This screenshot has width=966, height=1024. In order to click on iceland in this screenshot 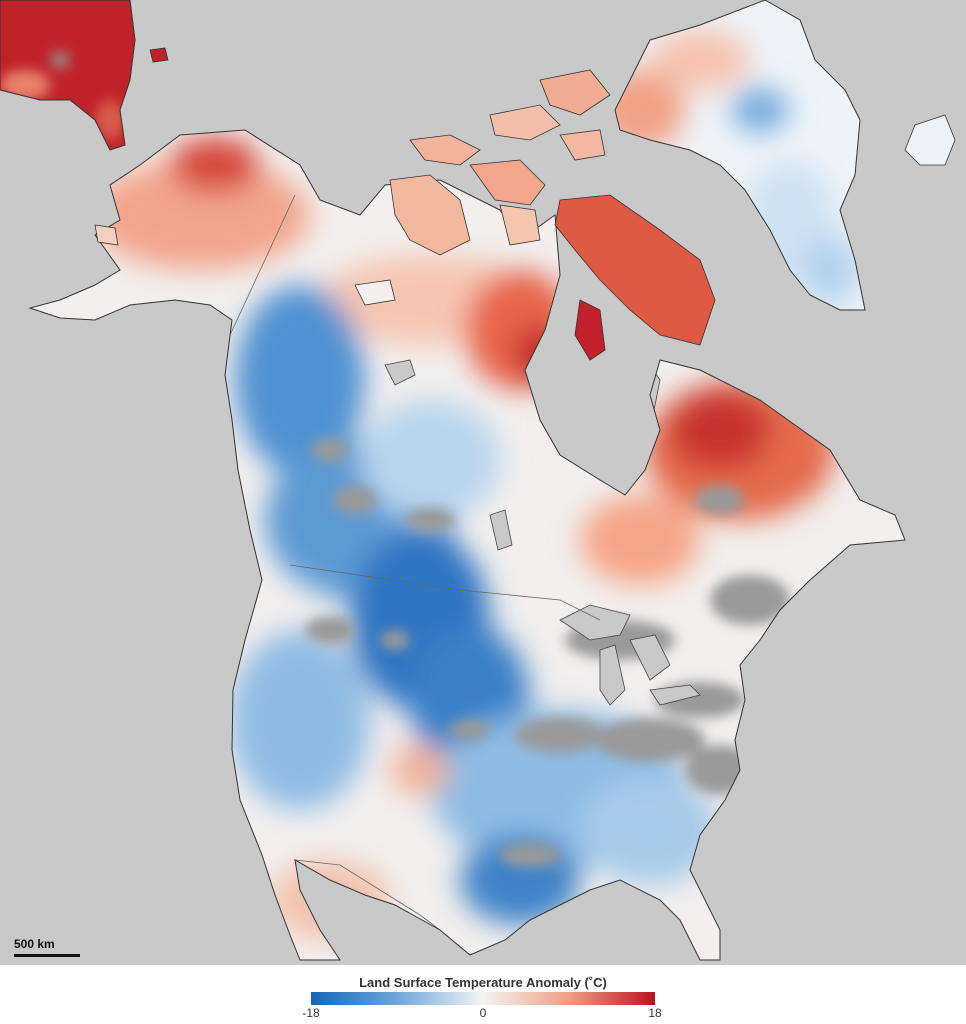, I will do `click(930, 140)`.